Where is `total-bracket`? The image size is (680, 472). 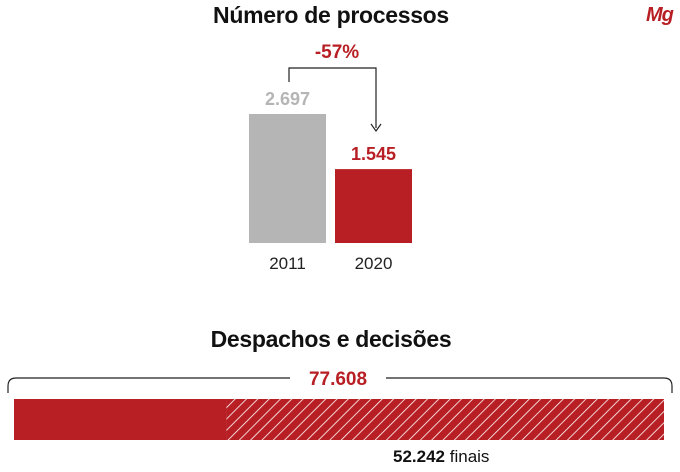
total-bracket is located at coordinates (340, 385).